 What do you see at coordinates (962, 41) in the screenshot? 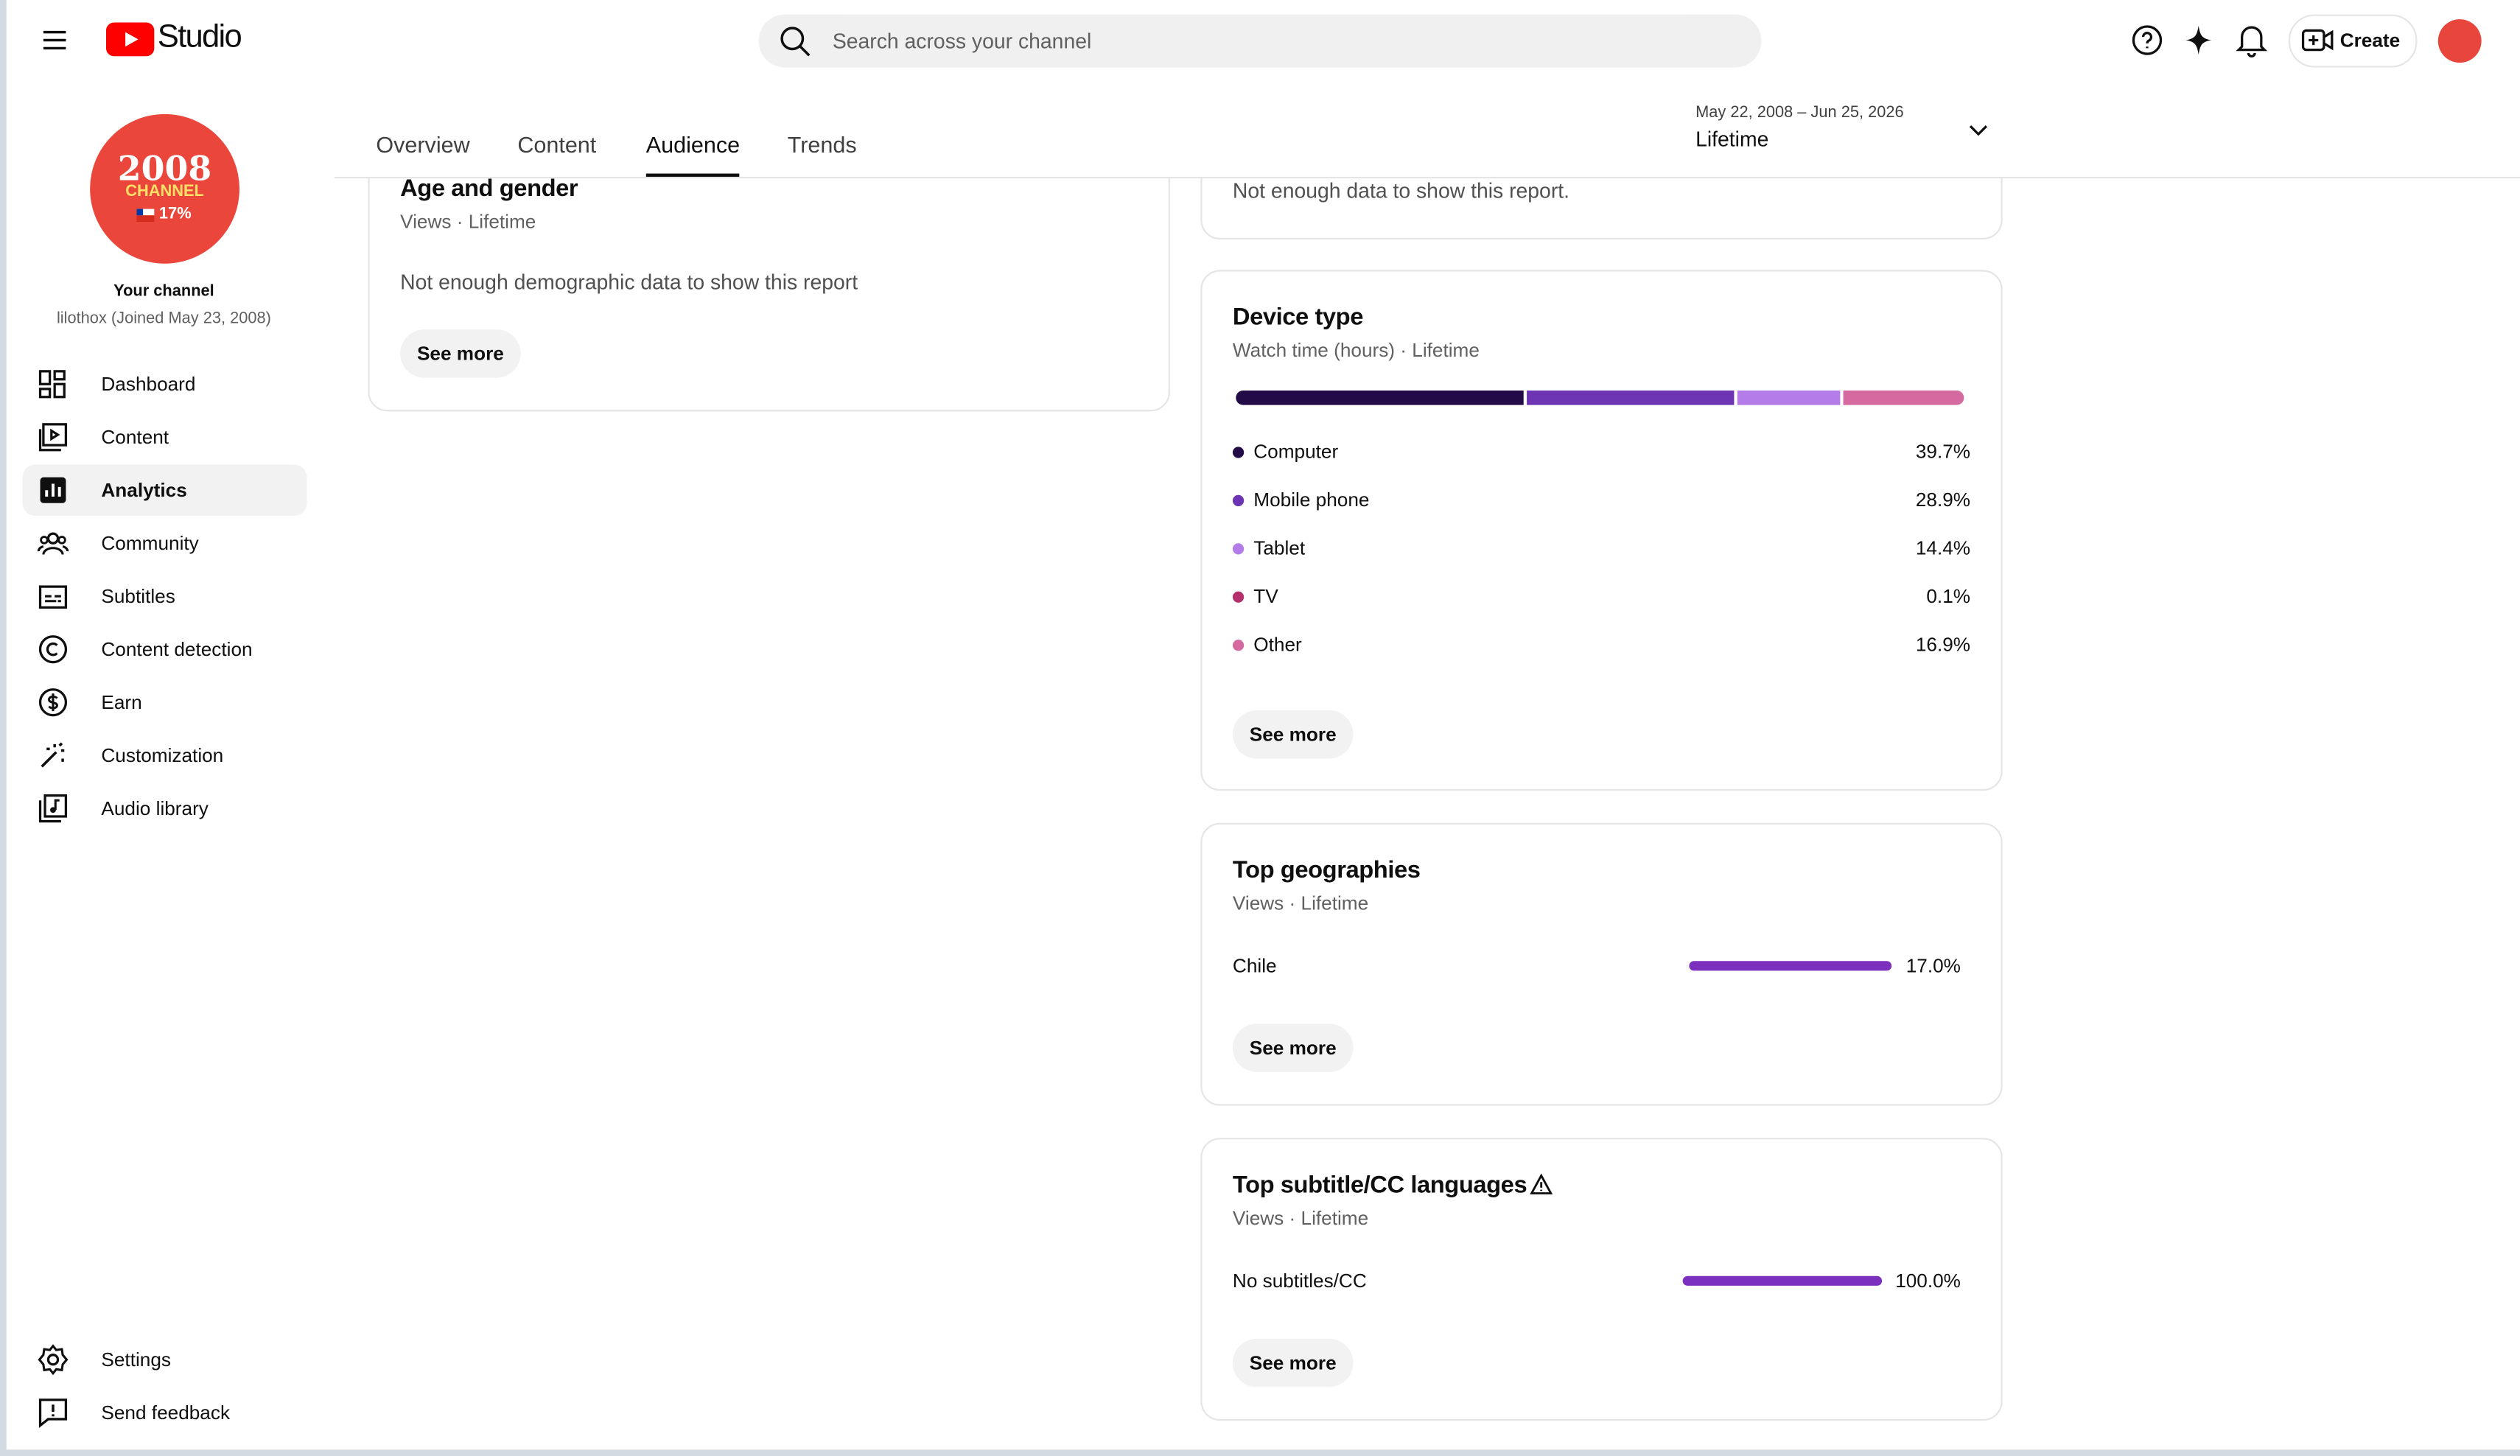
I see `search-placeholder: Search across your channel` at bounding box center [962, 41].